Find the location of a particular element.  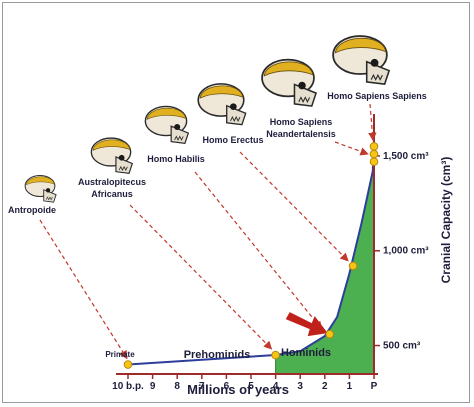

x-axis-title: Millions of years is located at coordinates (238, 389).